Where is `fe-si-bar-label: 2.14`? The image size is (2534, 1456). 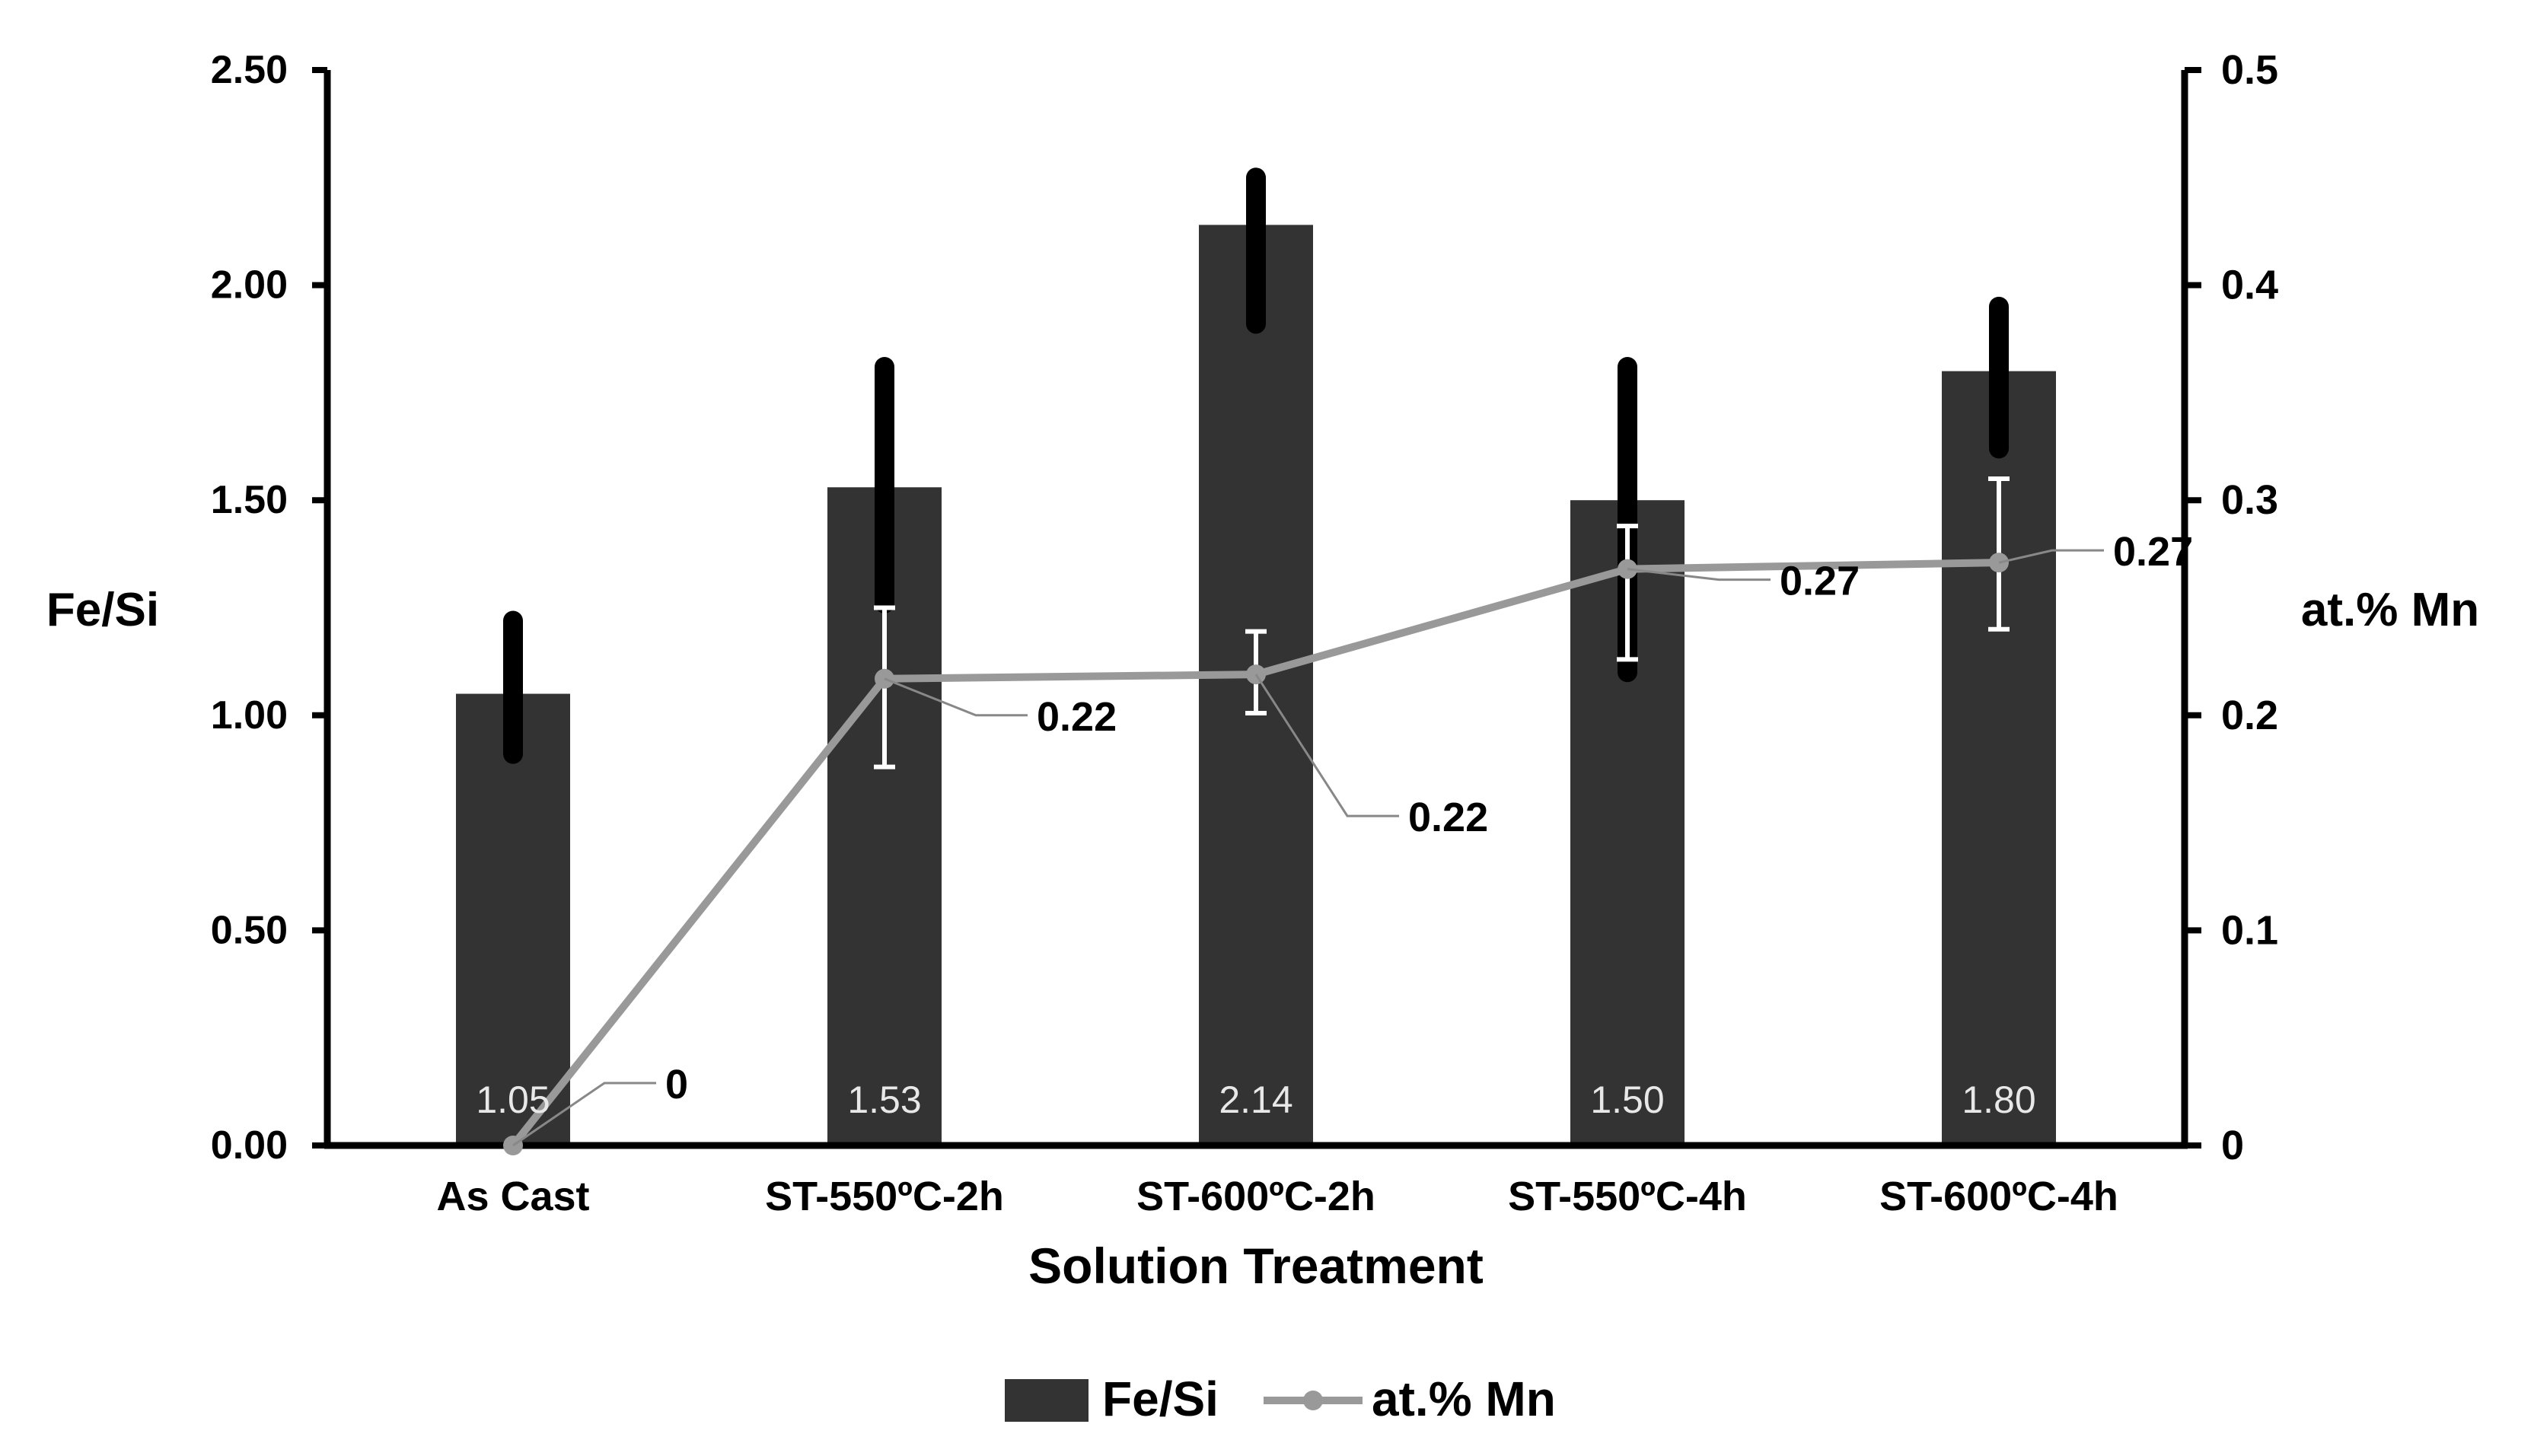 fe-si-bar-label: 2.14 is located at coordinates (1255, 1099).